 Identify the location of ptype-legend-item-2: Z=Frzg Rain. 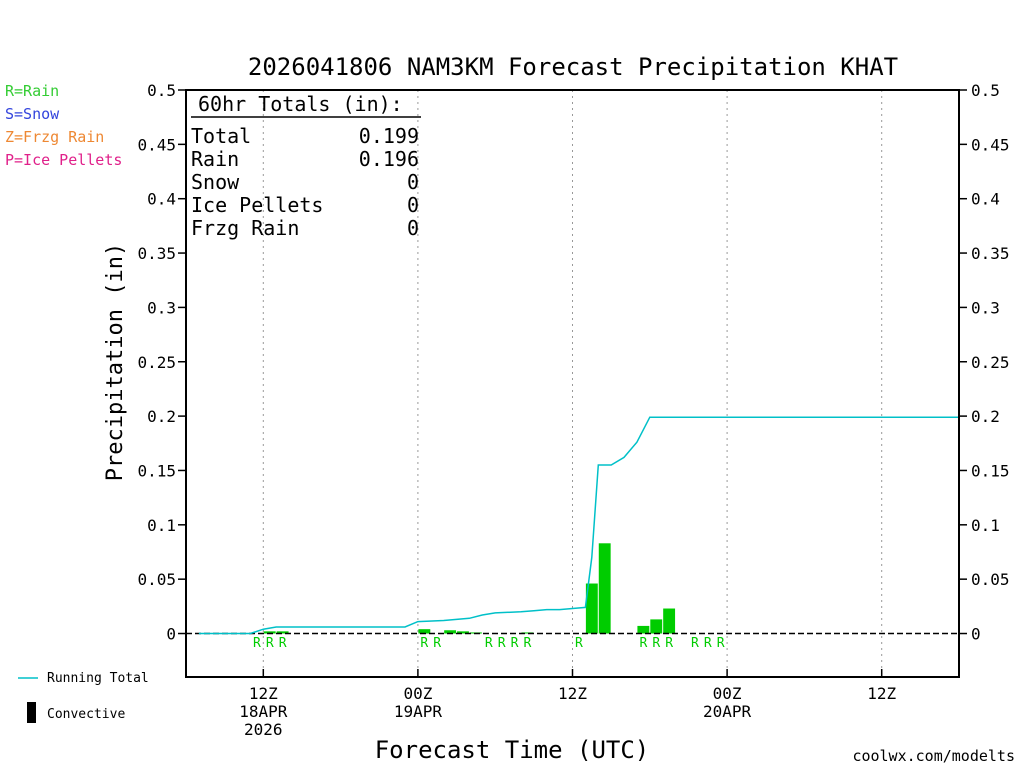
(54, 137).